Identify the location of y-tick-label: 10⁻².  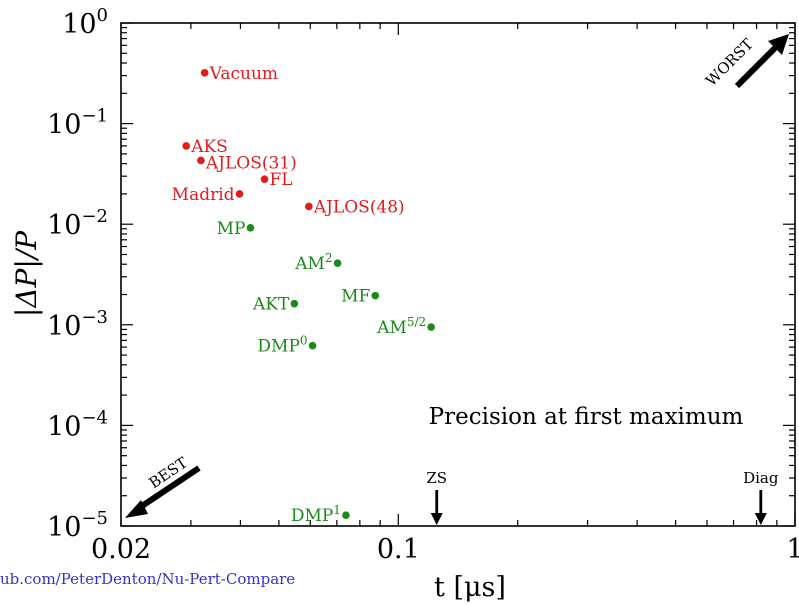
(77, 223).